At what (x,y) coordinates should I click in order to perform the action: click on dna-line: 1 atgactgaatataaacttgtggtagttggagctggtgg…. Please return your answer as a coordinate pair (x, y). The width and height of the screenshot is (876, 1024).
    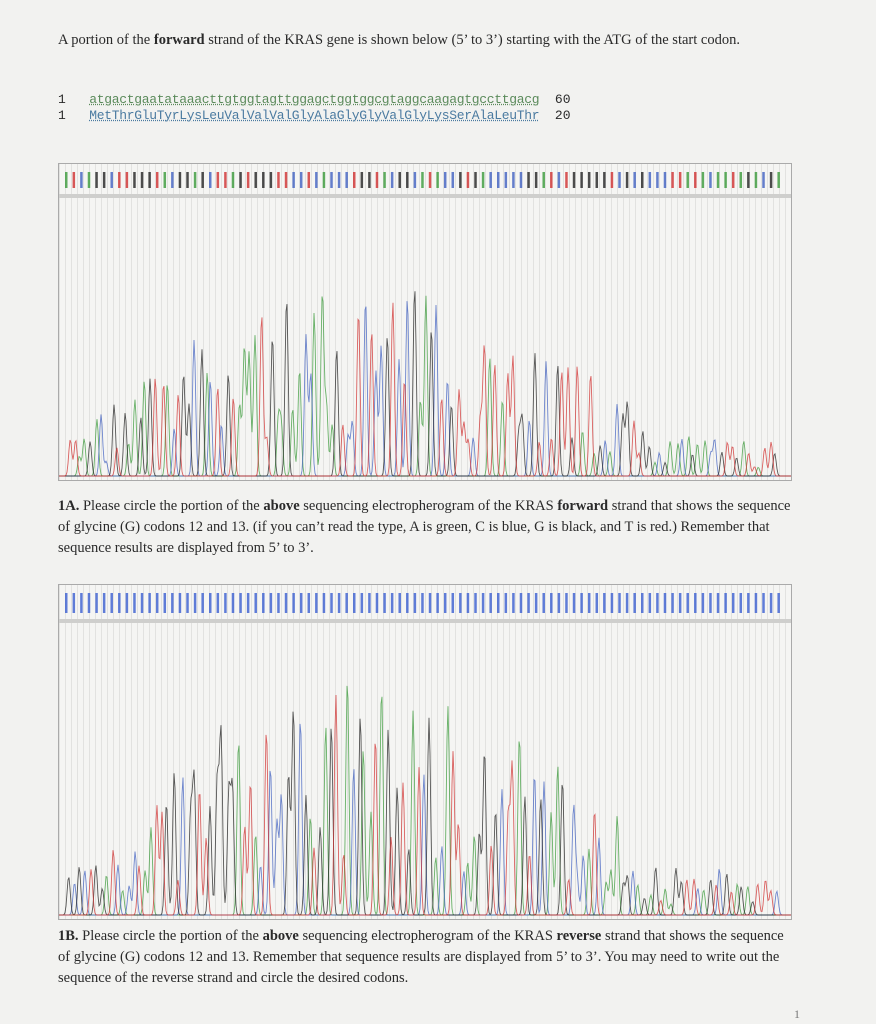
    Looking at the image, I should click on (314, 100).